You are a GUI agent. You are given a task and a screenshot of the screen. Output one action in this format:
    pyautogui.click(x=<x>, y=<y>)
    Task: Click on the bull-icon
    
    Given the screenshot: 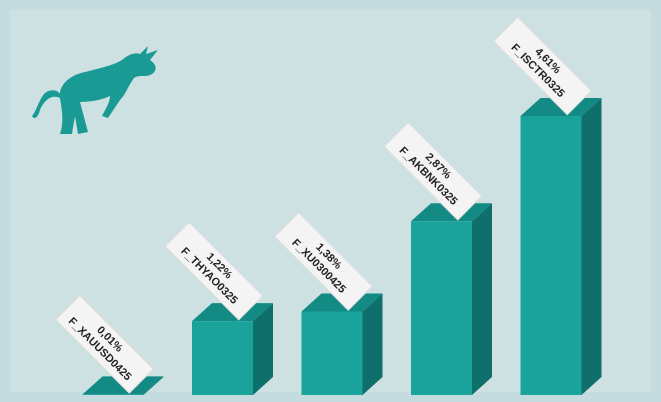 What is the action you would take?
    pyautogui.click(x=95, y=90)
    